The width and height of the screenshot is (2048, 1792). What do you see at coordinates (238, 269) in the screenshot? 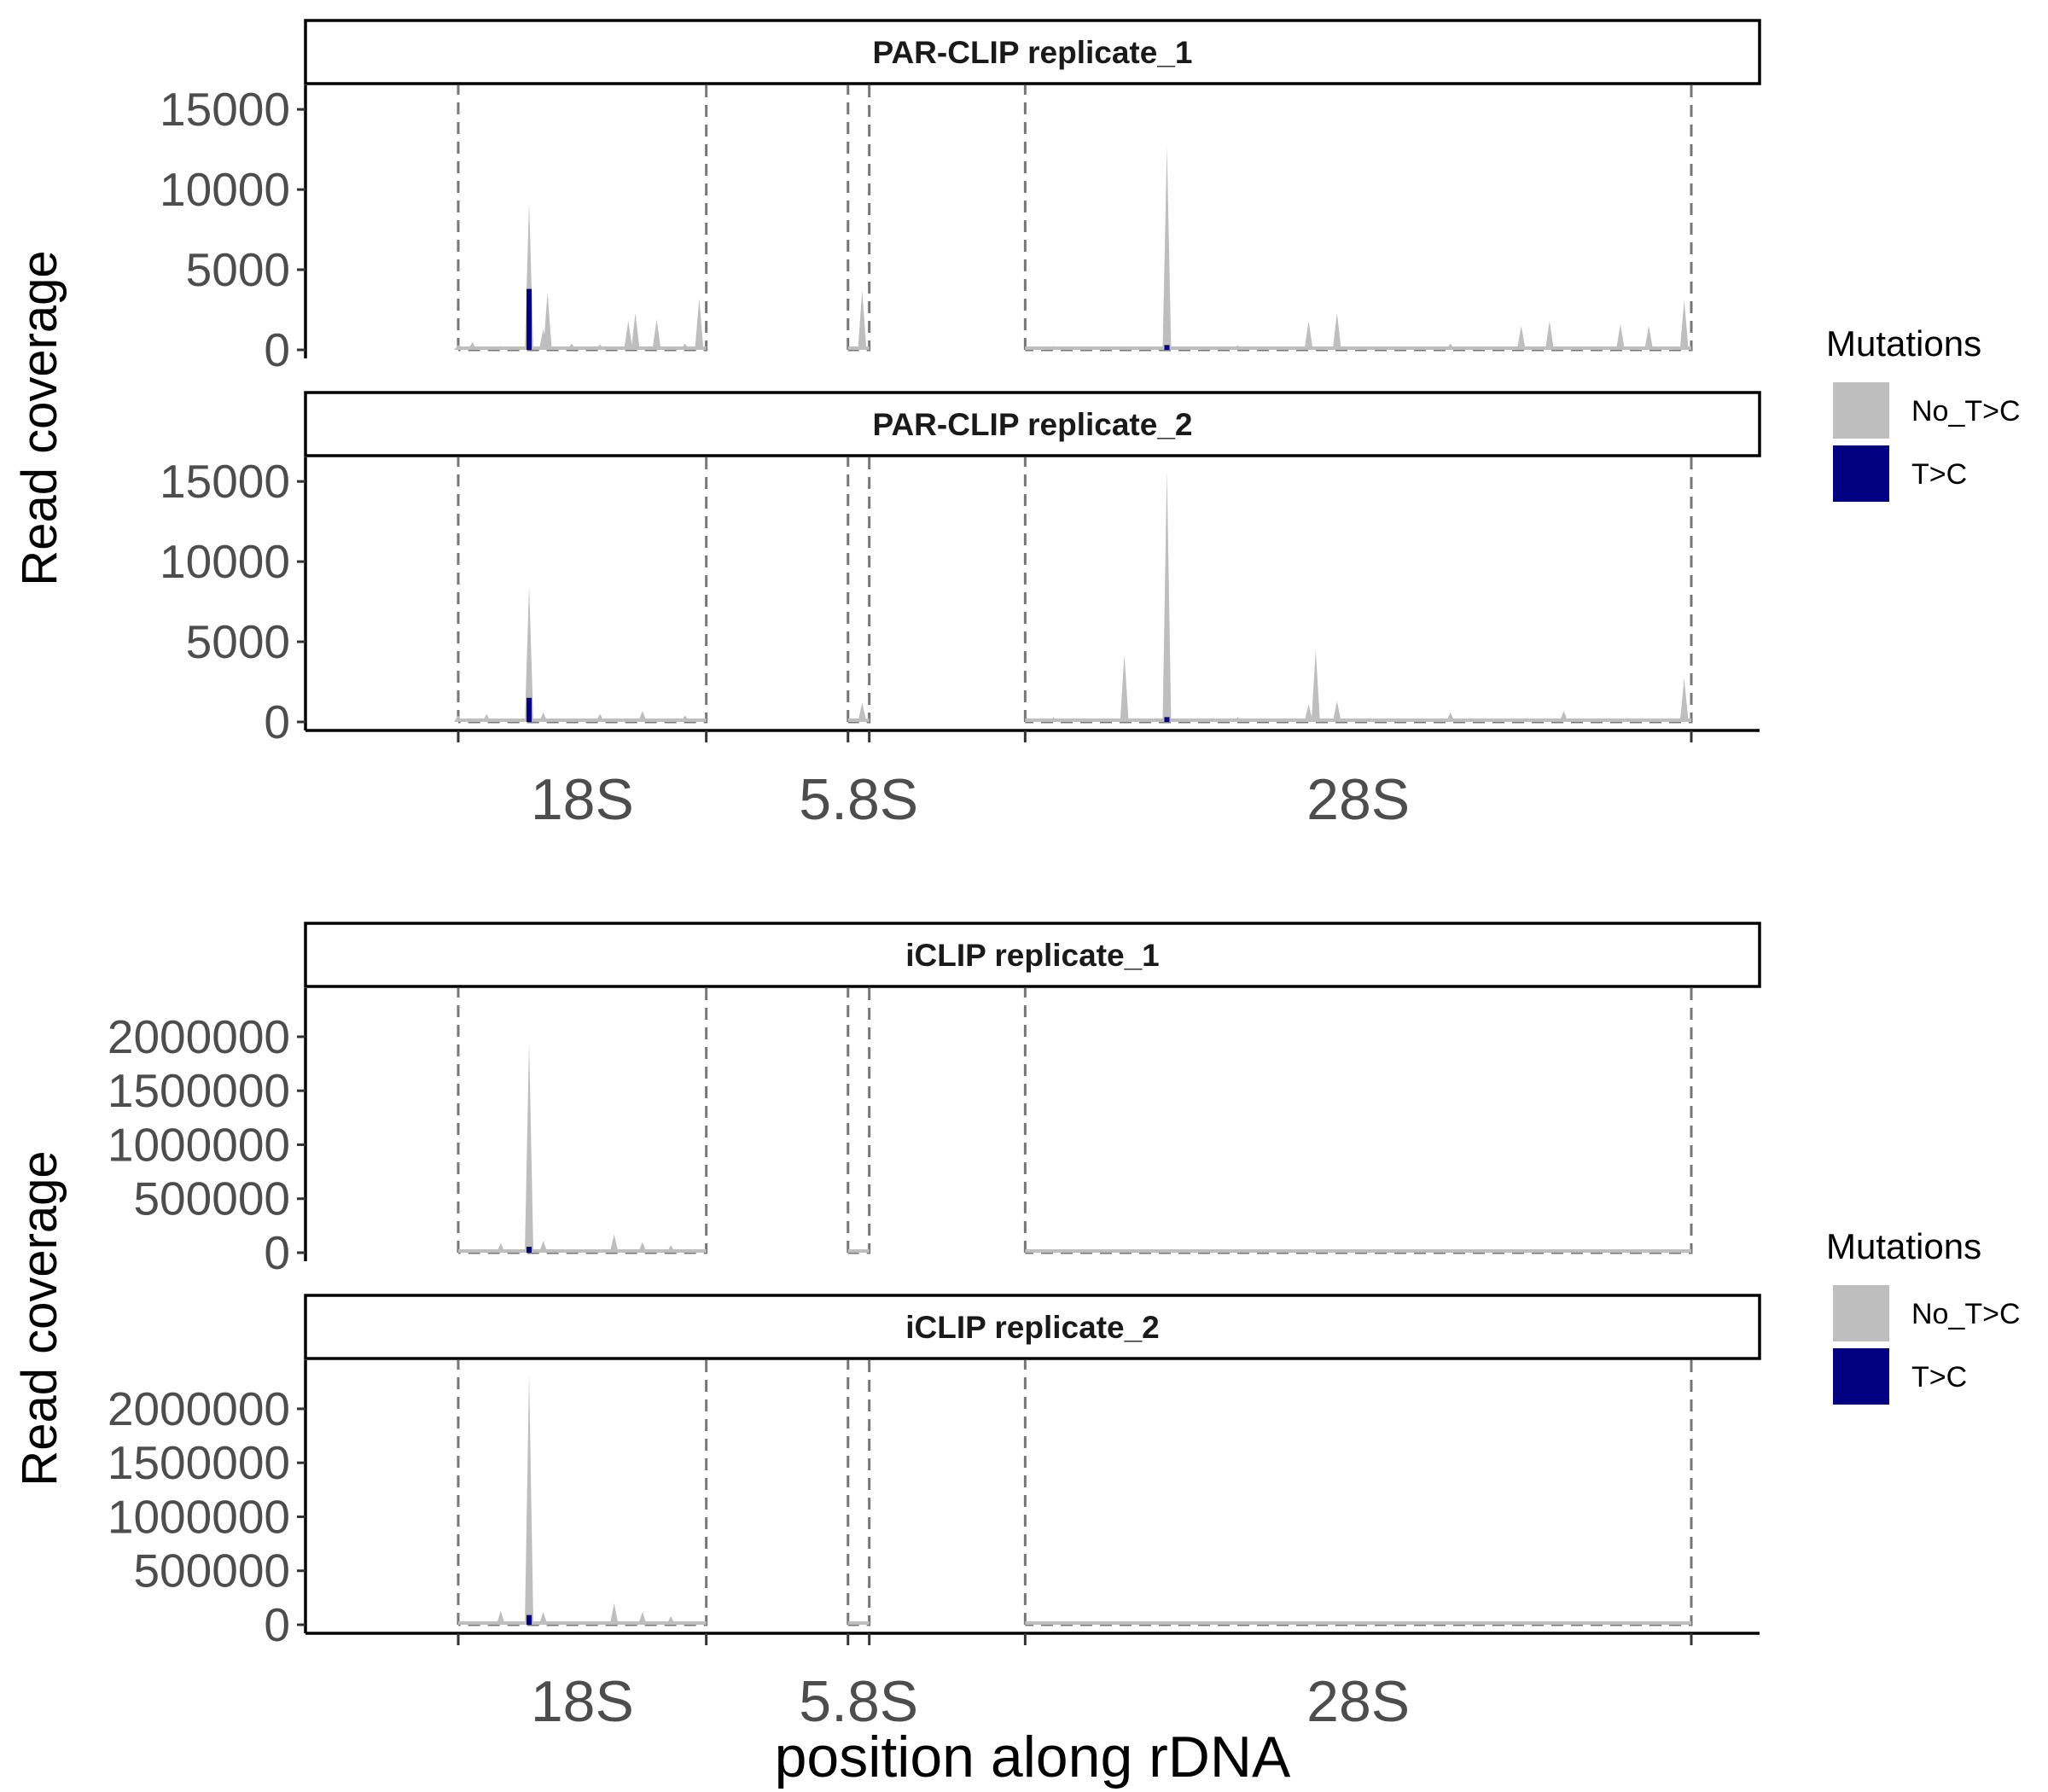
I see `y-tick-label: 5000` at bounding box center [238, 269].